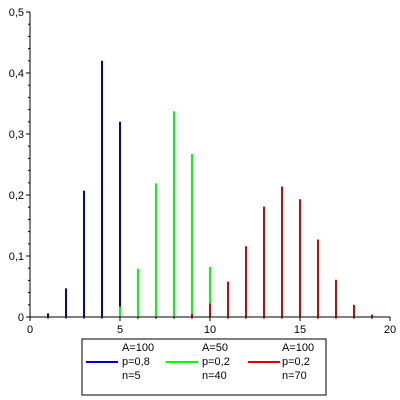 The height and width of the screenshot is (400, 400). I want to click on y-tick-label: 0,5, so click(16, 13).